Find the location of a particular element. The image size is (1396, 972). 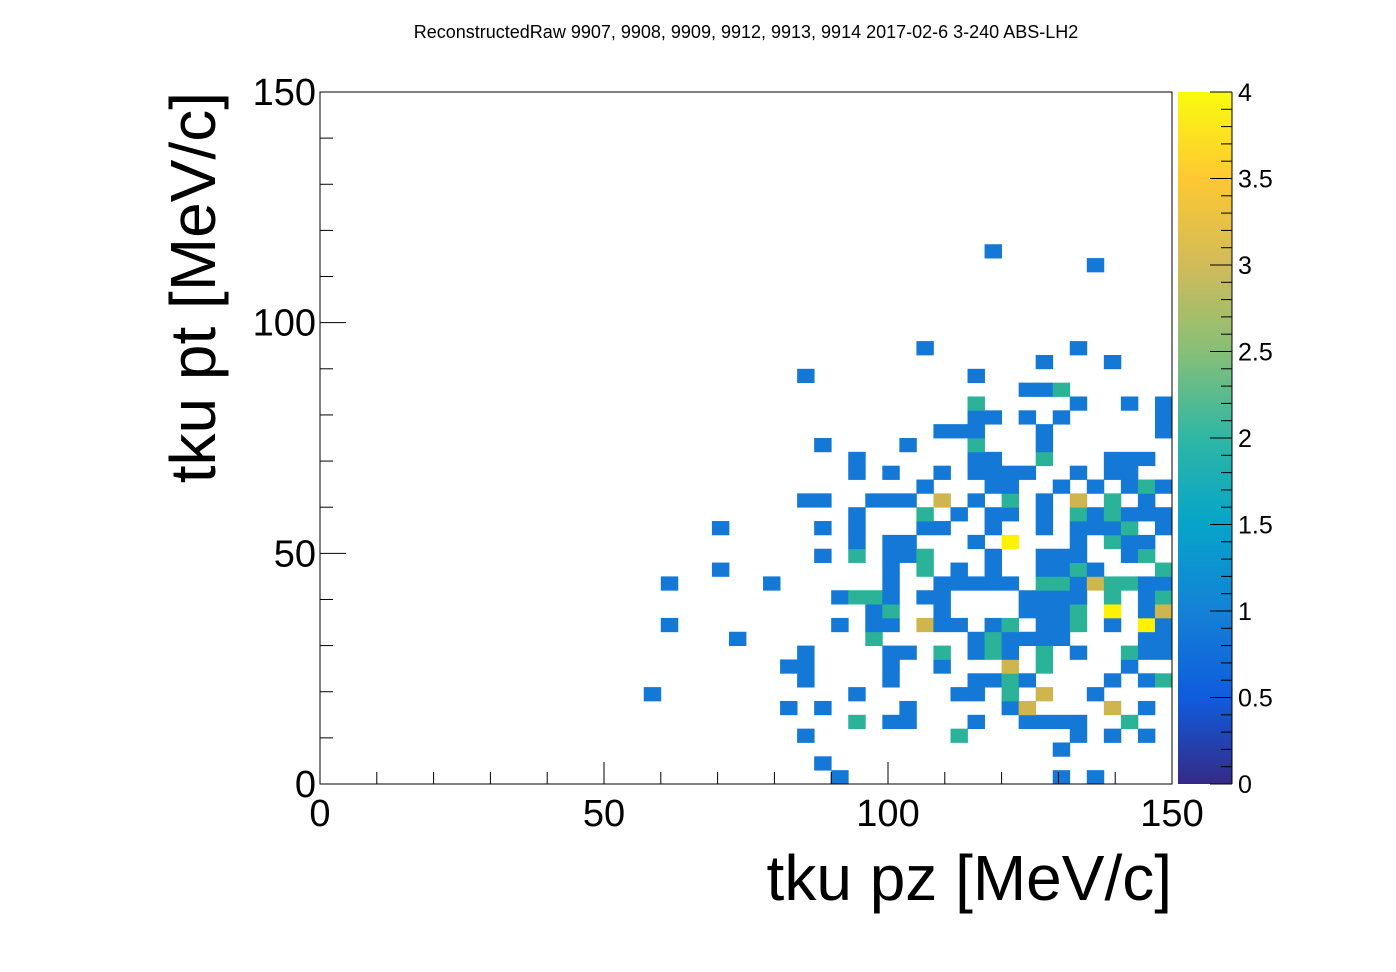

x-tick-label: 100 is located at coordinates (887, 814).